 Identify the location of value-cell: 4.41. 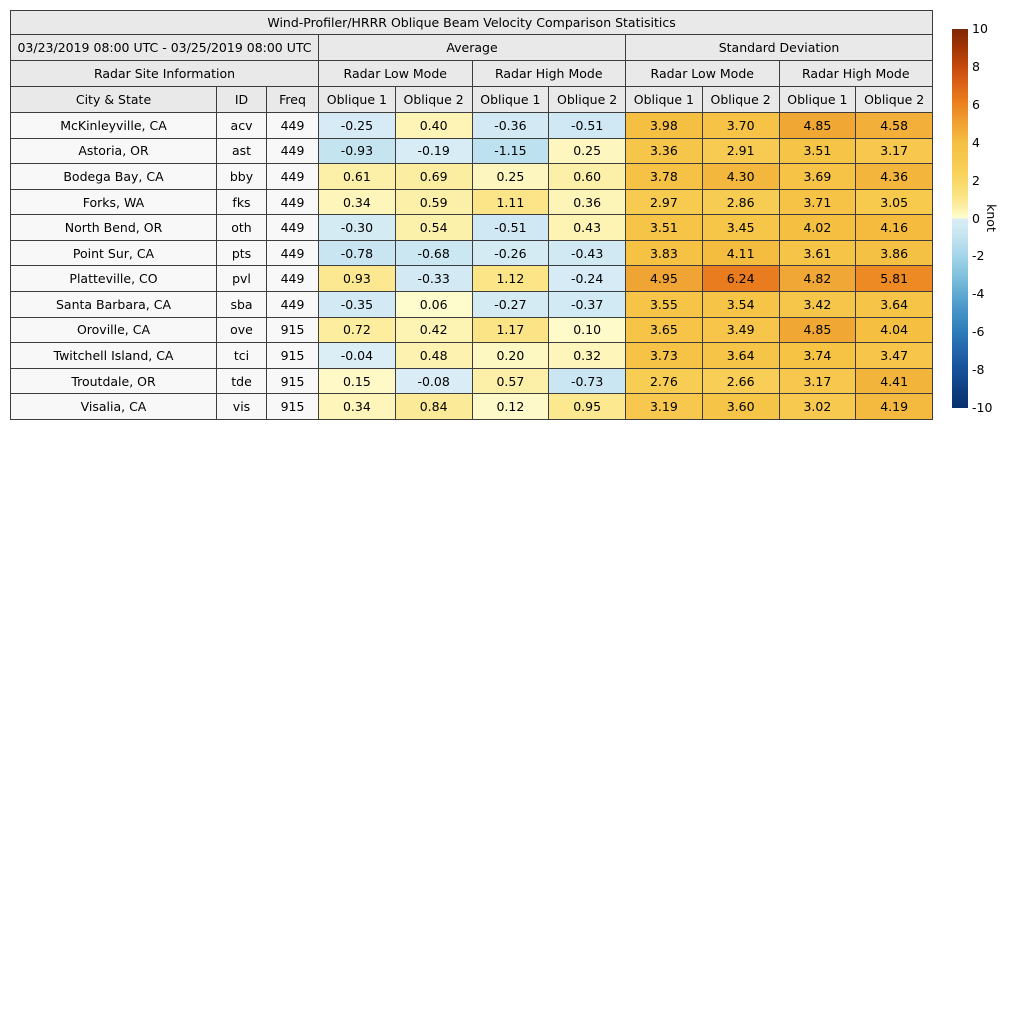
(894, 381).